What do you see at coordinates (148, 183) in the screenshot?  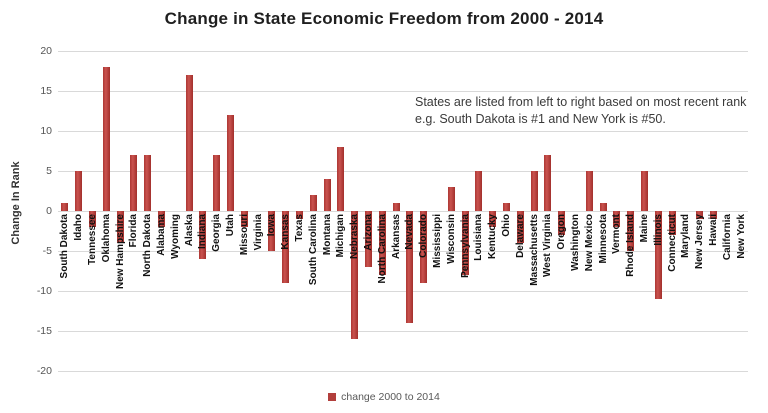 I see `bar-north-dakota` at bounding box center [148, 183].